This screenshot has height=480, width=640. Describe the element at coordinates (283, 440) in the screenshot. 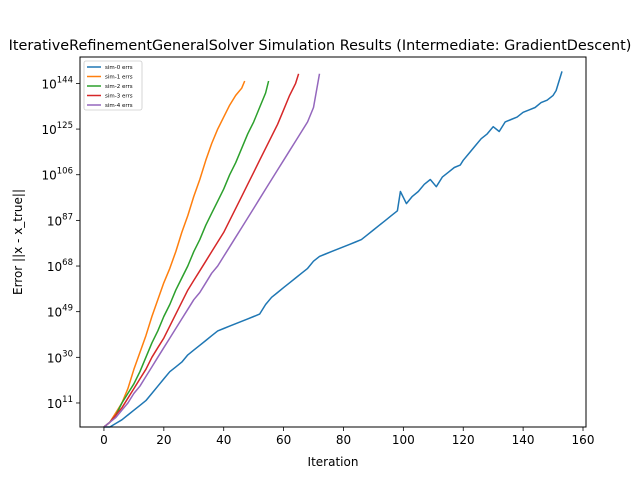

I see `x-tick-label: 60` at that location.